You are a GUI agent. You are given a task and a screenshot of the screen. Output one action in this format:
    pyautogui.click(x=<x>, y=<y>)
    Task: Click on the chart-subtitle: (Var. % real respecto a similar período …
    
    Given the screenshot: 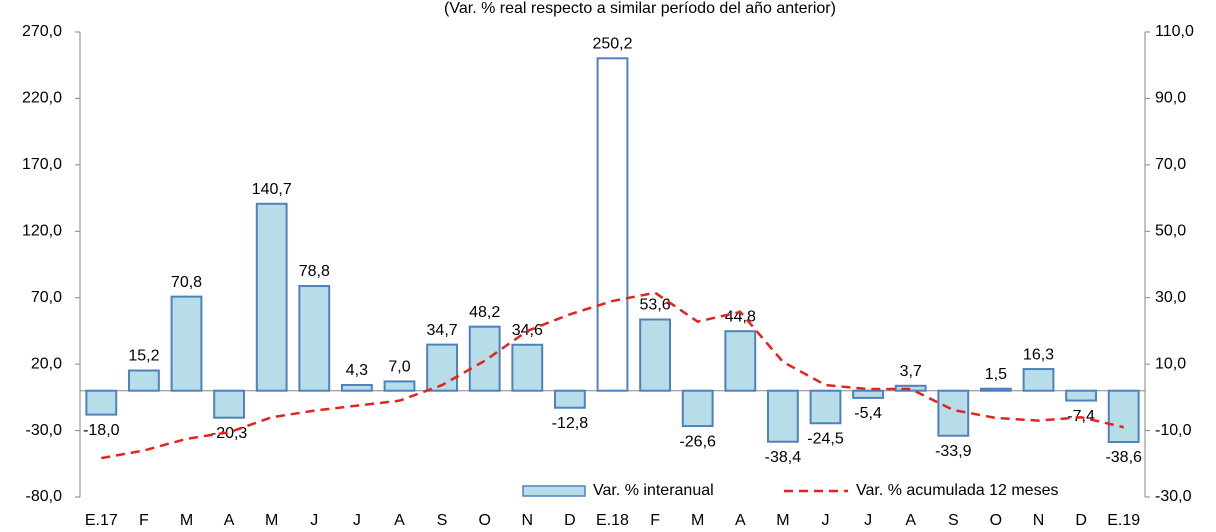 What is the action you would take?
    pyautogui.click(x=640, y=8)
    